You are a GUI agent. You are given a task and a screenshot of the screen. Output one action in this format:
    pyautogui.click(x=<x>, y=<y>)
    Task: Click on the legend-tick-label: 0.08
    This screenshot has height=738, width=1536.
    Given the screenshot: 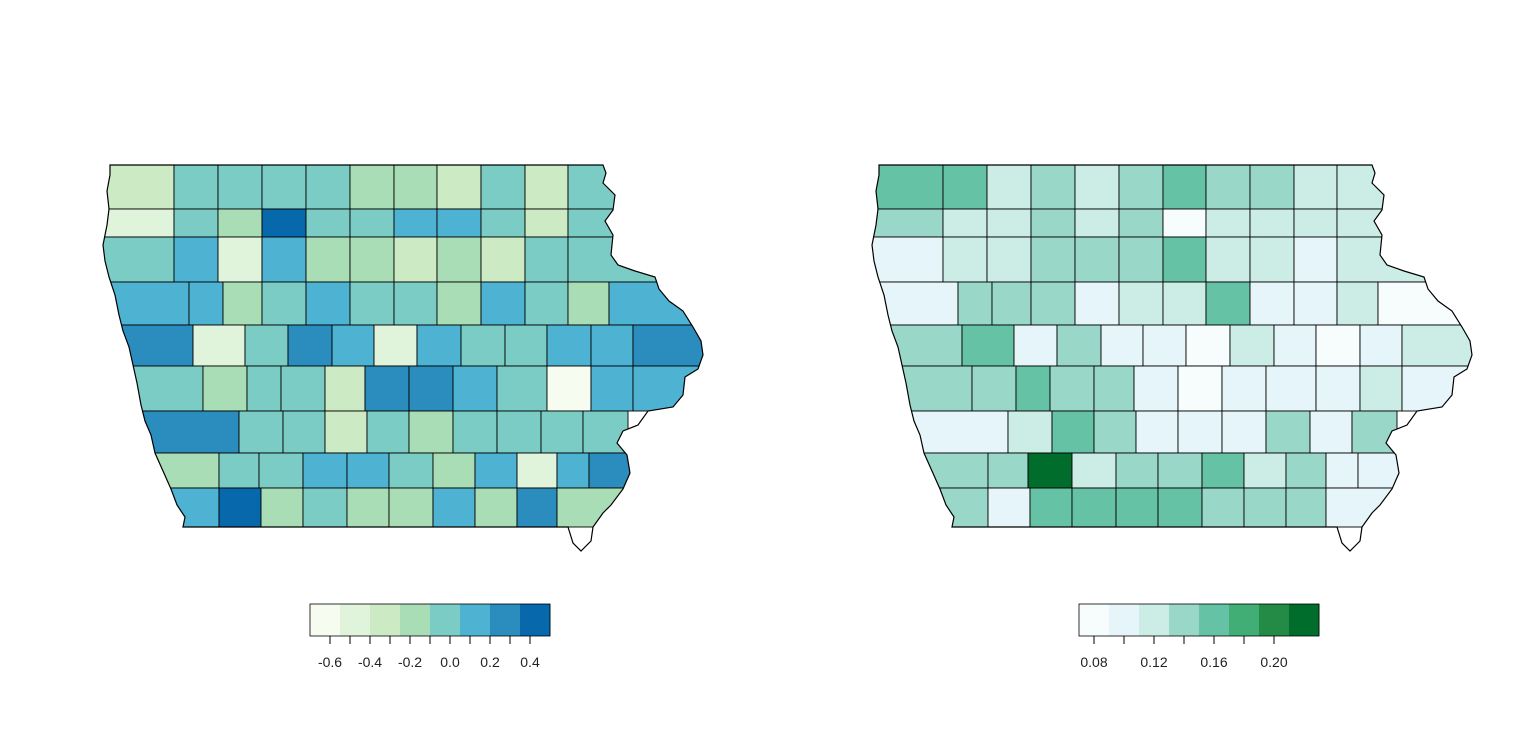 What is the action you would take?
    pyautogui.click(x=1093, y=662)
    